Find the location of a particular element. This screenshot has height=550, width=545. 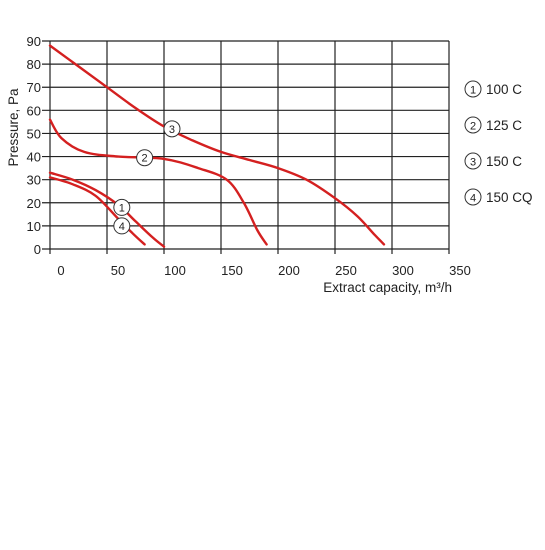

legend-marker-number: 1 is located at coordinates (473, 91).